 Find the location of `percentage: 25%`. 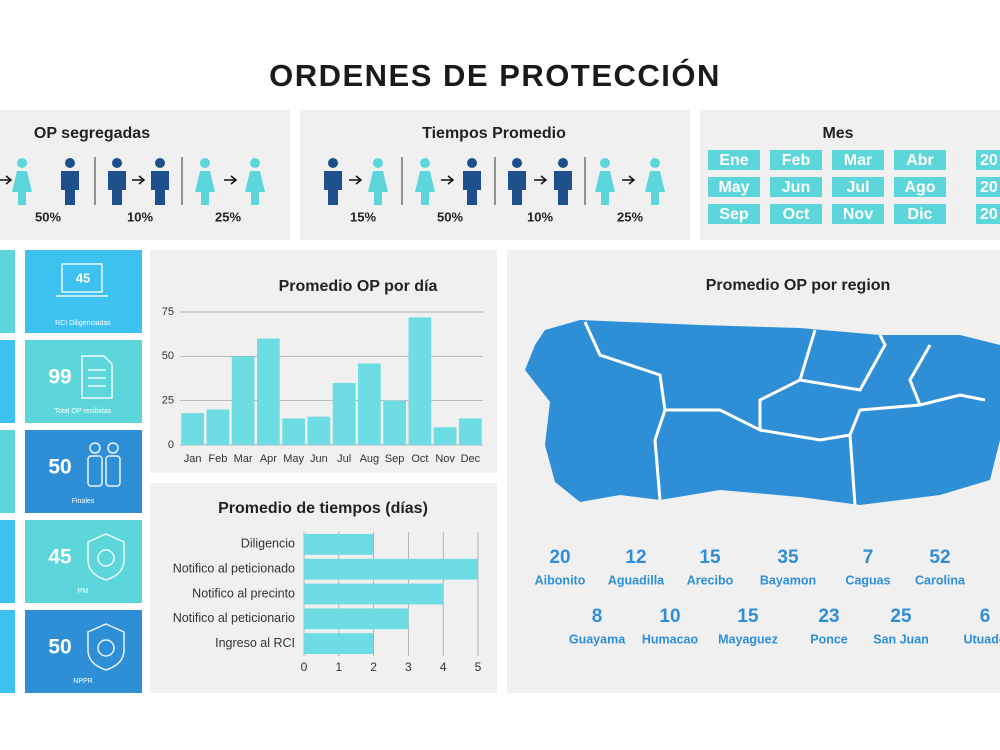

percentage: 25% is located at coordinates (228, 216).